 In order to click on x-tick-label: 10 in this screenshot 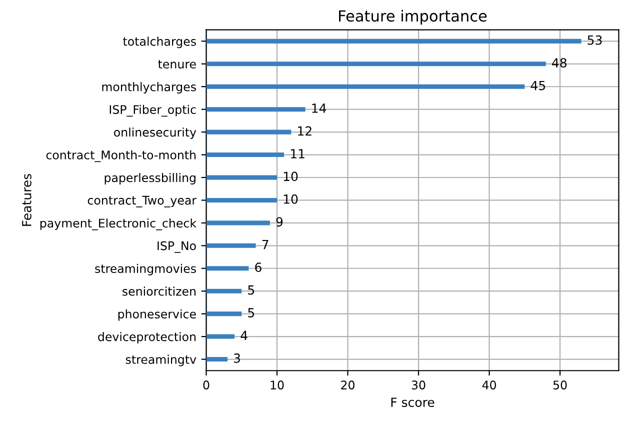, I will do `click(277, 385)`.